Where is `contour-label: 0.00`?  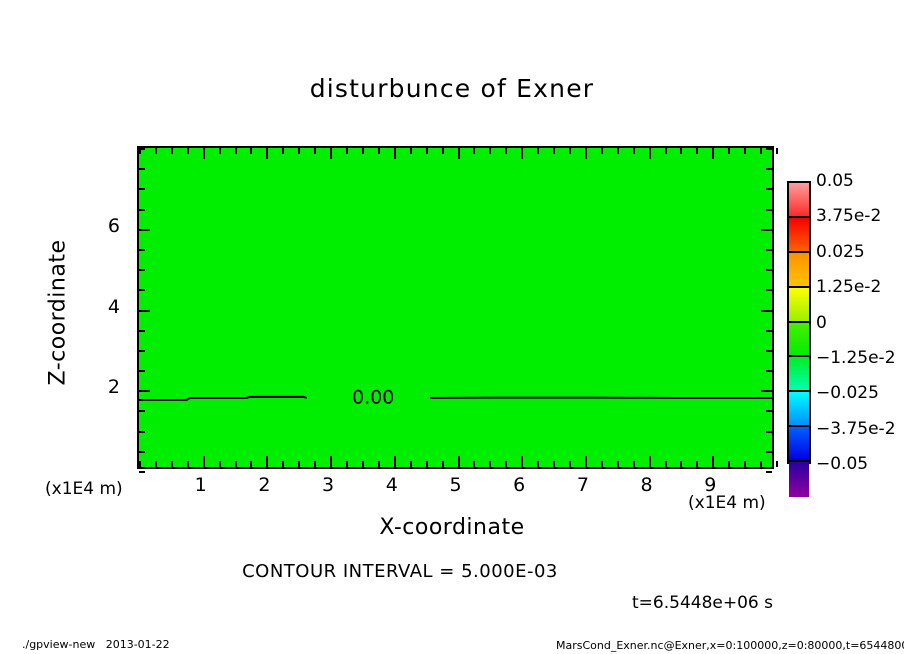
contour-label: 0.00 is located at coordinates (373, 398).